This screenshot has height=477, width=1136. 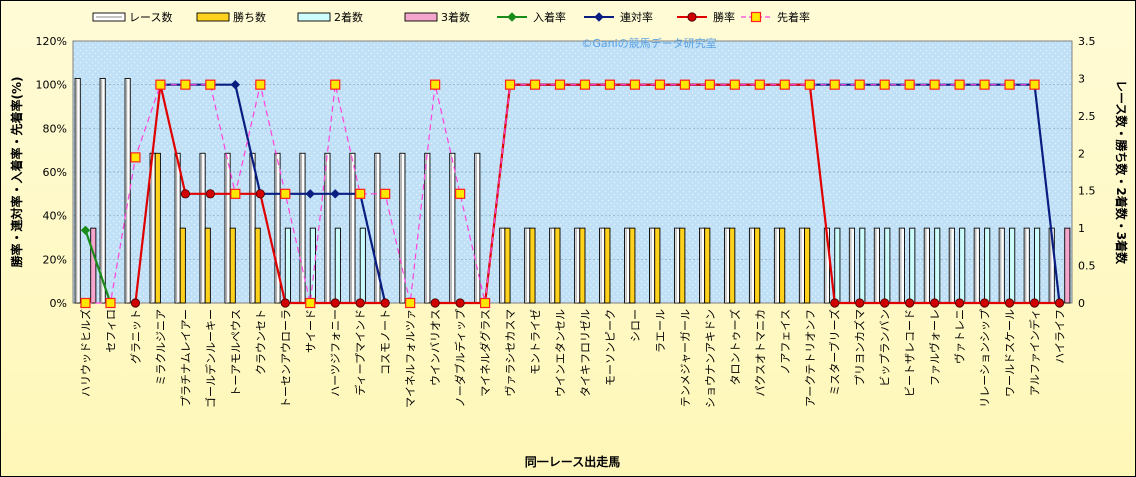 What do you see at coordinates (231, 17) in the screenshot?
I see `legend-item: 勝ち数` at bounding box center [231, 17].